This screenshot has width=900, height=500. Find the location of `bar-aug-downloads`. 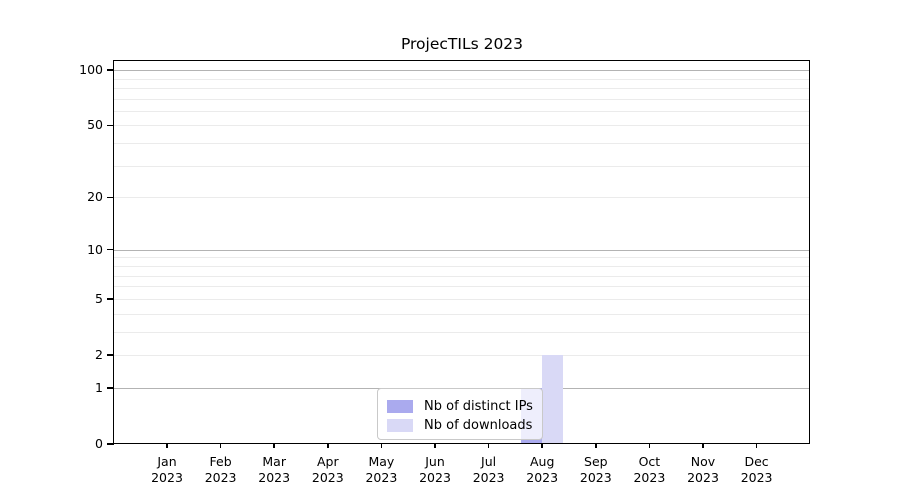

bar-aug-downloads is located at coordinates (553, 399).